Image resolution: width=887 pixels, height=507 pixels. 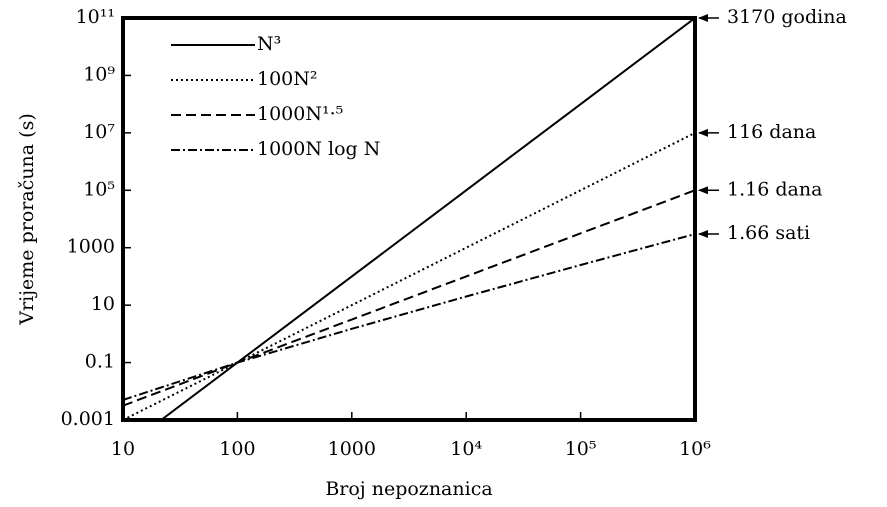 I want to click on y-tick-label: 0.001, so click(x=88, y=419).